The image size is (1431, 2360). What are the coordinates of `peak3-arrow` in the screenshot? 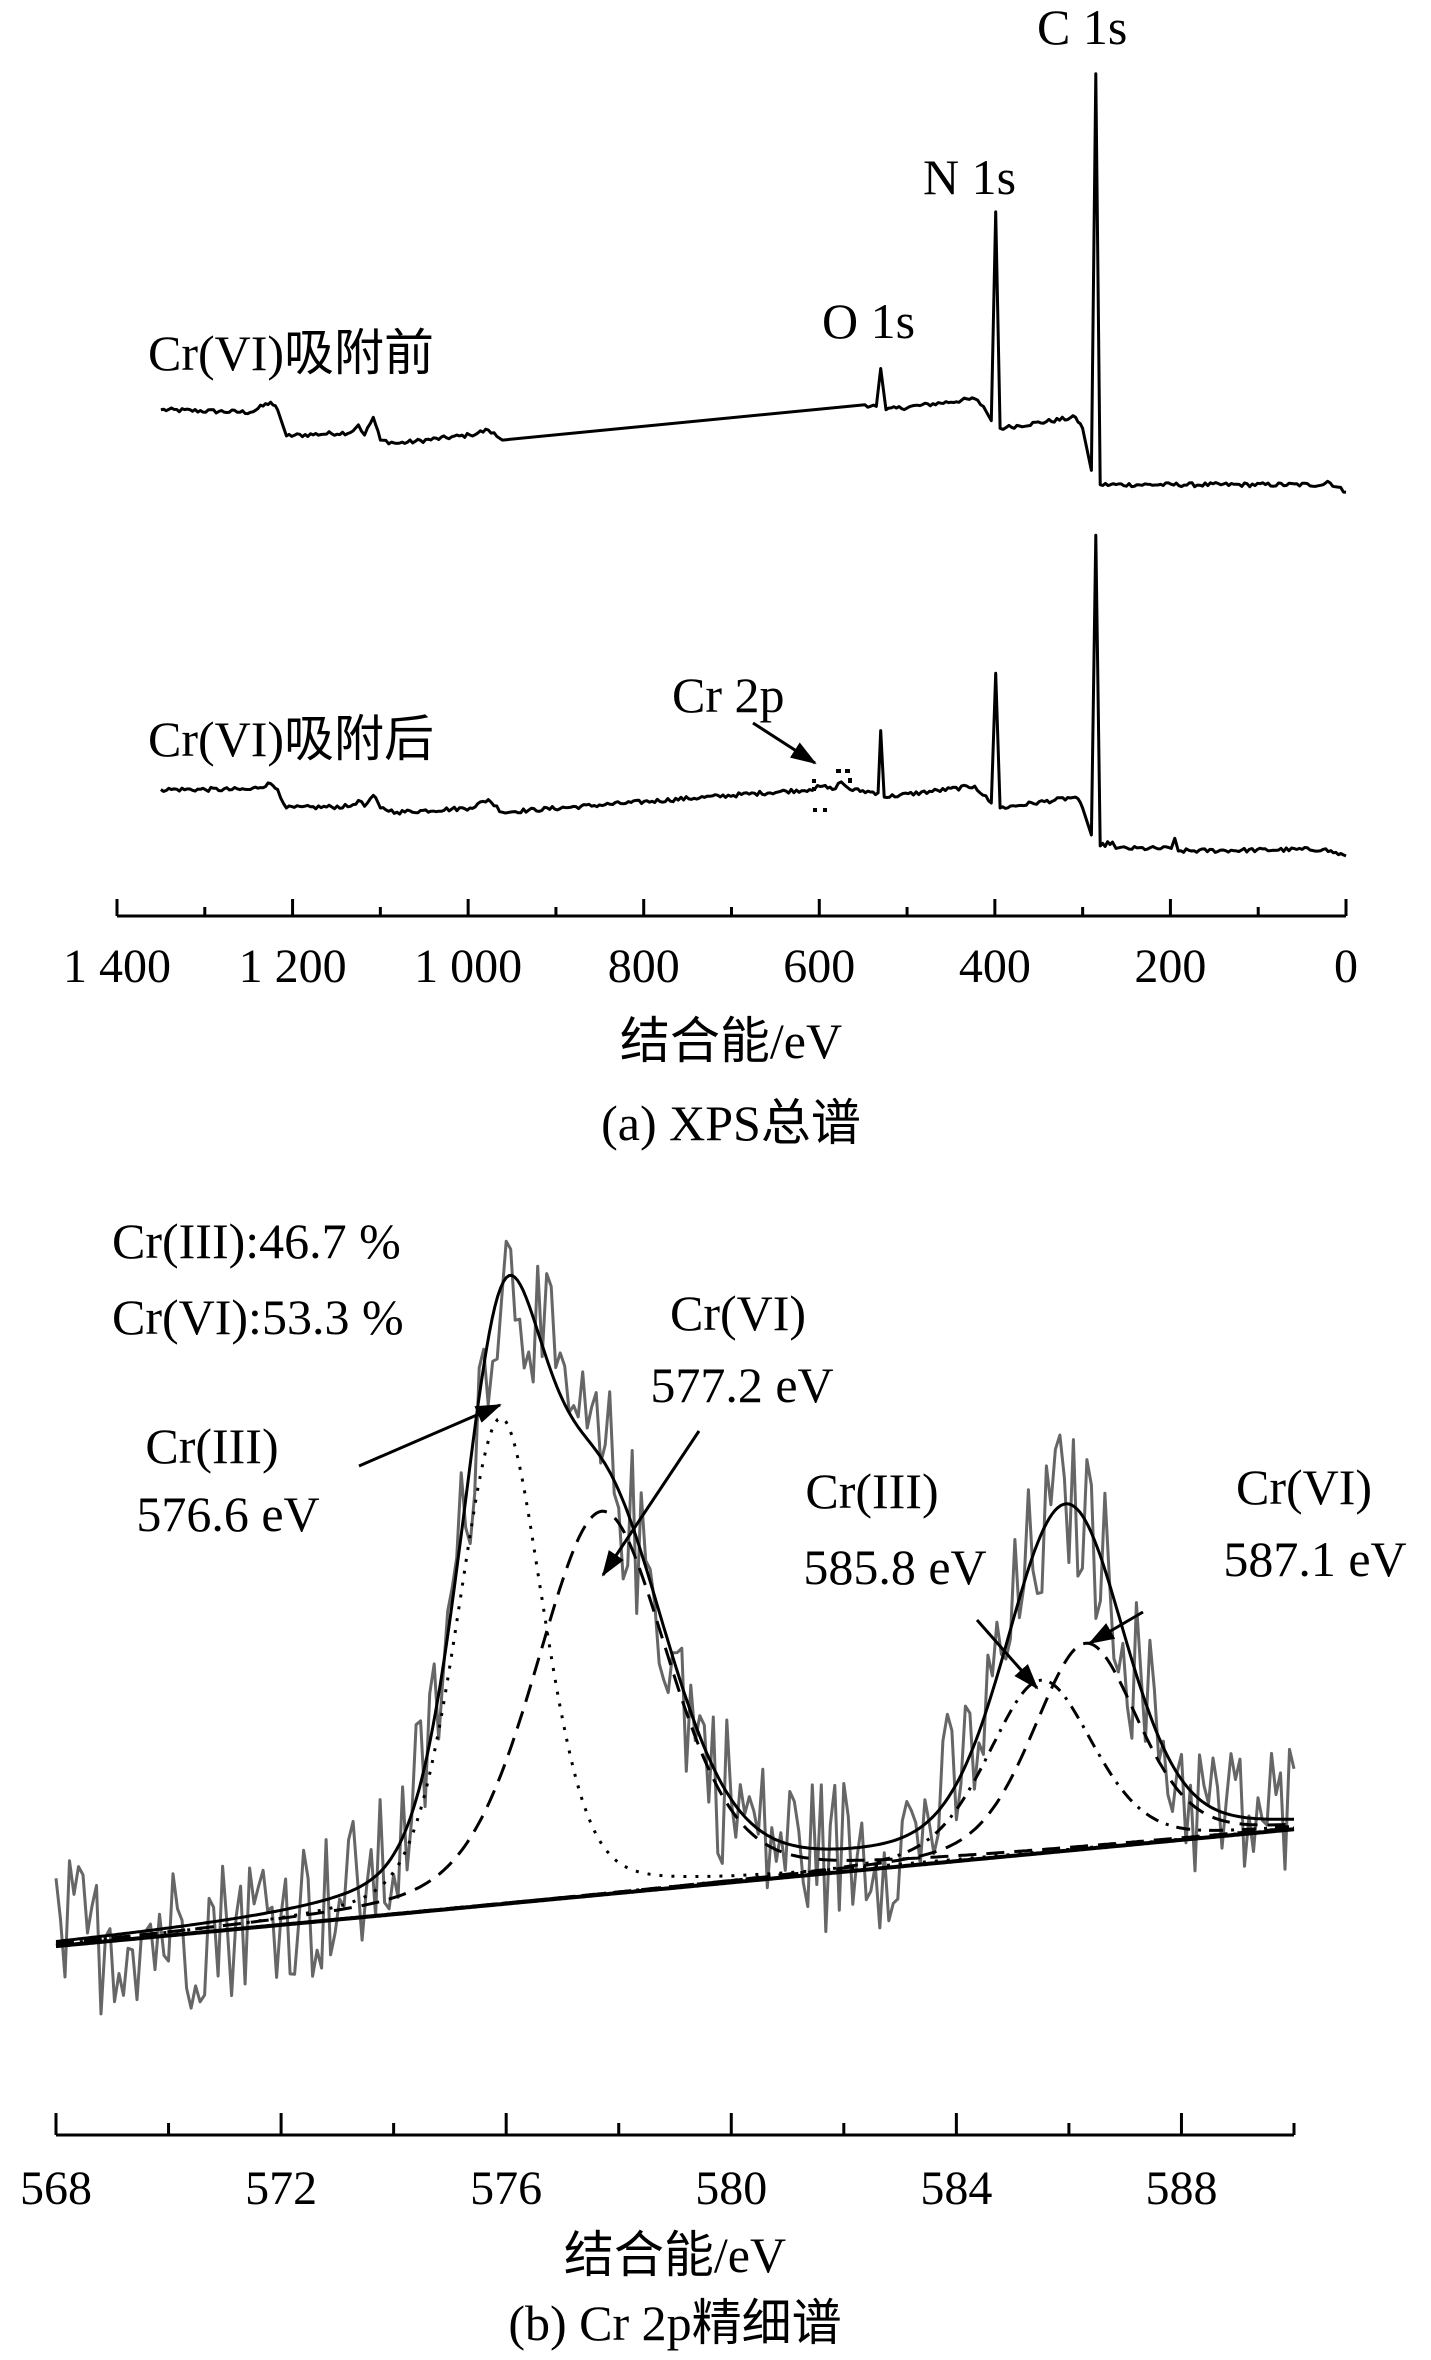 It's located at (1007, 1654).